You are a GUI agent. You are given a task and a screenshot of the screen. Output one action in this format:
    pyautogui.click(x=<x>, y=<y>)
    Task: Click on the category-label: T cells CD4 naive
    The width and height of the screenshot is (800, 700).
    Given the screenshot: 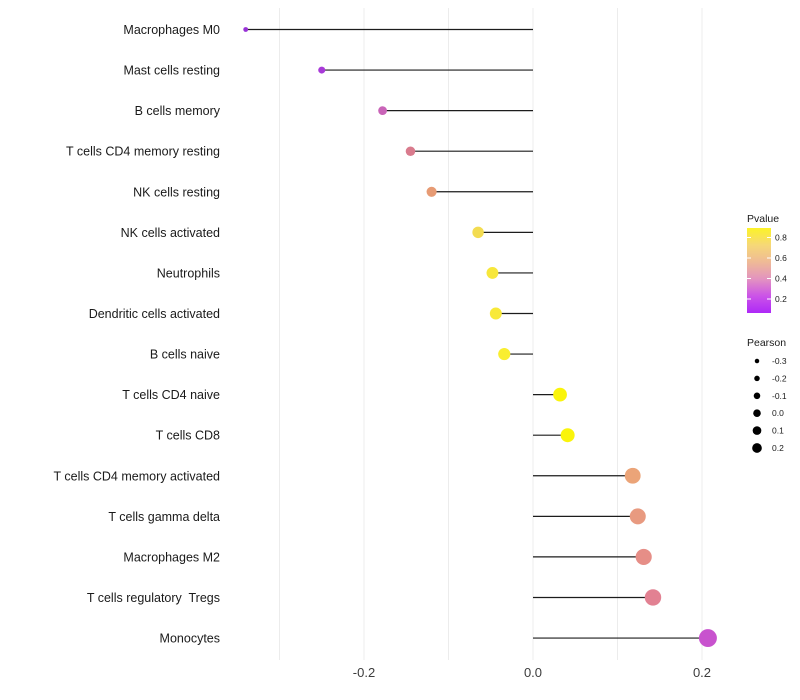 What is the action you would take?
    pyautogui.click(x=171, y=395)
    